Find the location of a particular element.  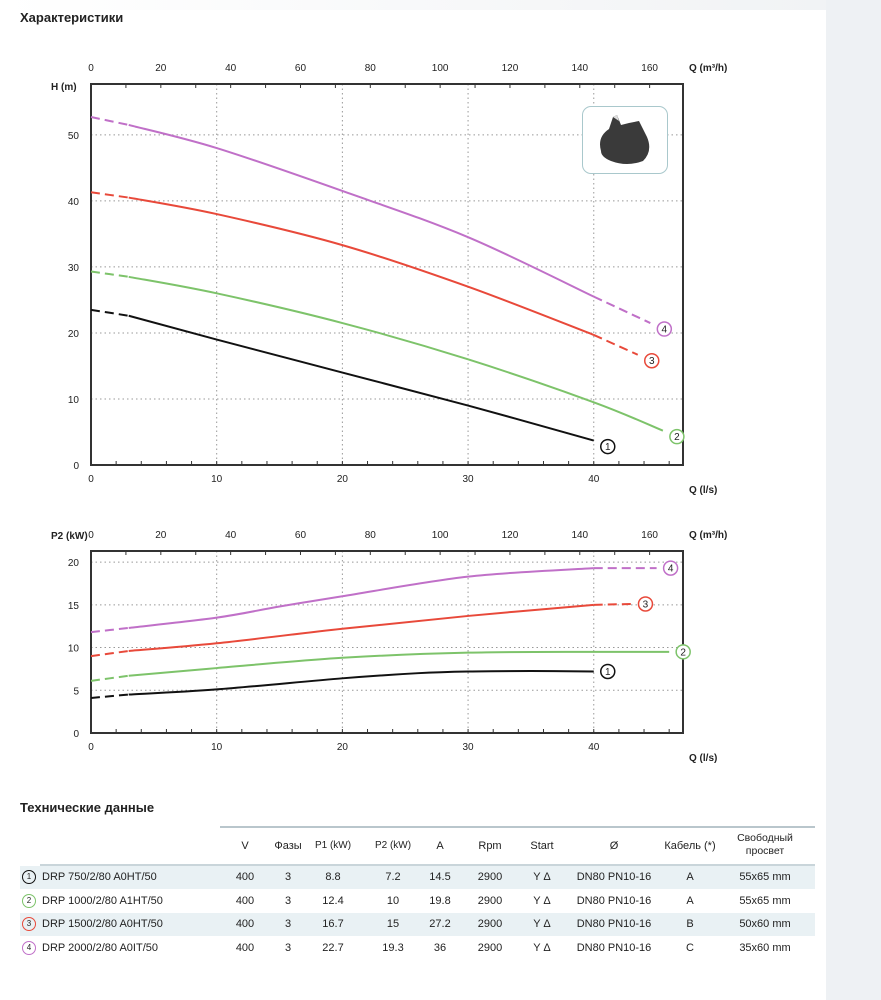

column-header: Ø is located at coordinates (614, 846).